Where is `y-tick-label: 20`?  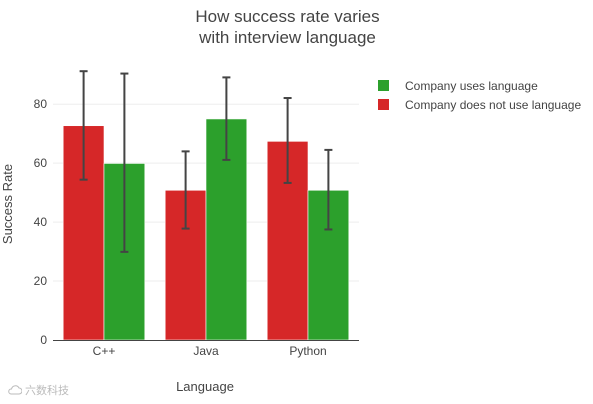 y-tick-label: 20 is located at coordinates (41, 281).